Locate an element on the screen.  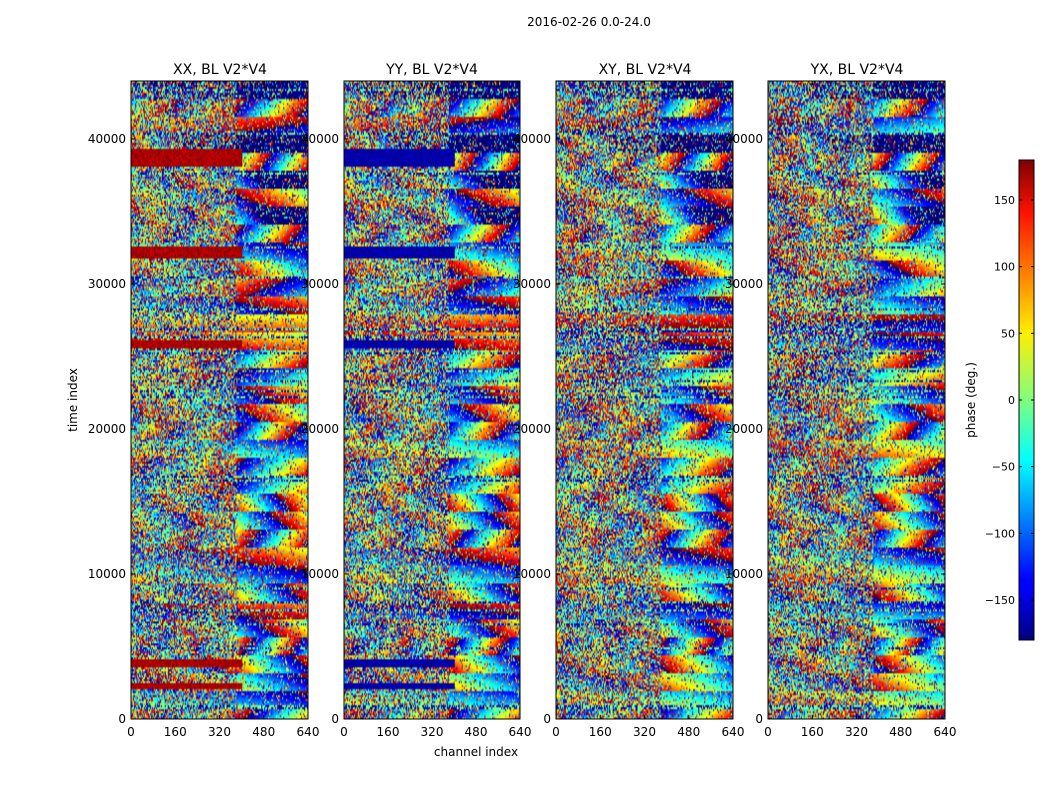
x-ticks-yy: 0 160 320 480 640 is located at coordinates (435, 410).